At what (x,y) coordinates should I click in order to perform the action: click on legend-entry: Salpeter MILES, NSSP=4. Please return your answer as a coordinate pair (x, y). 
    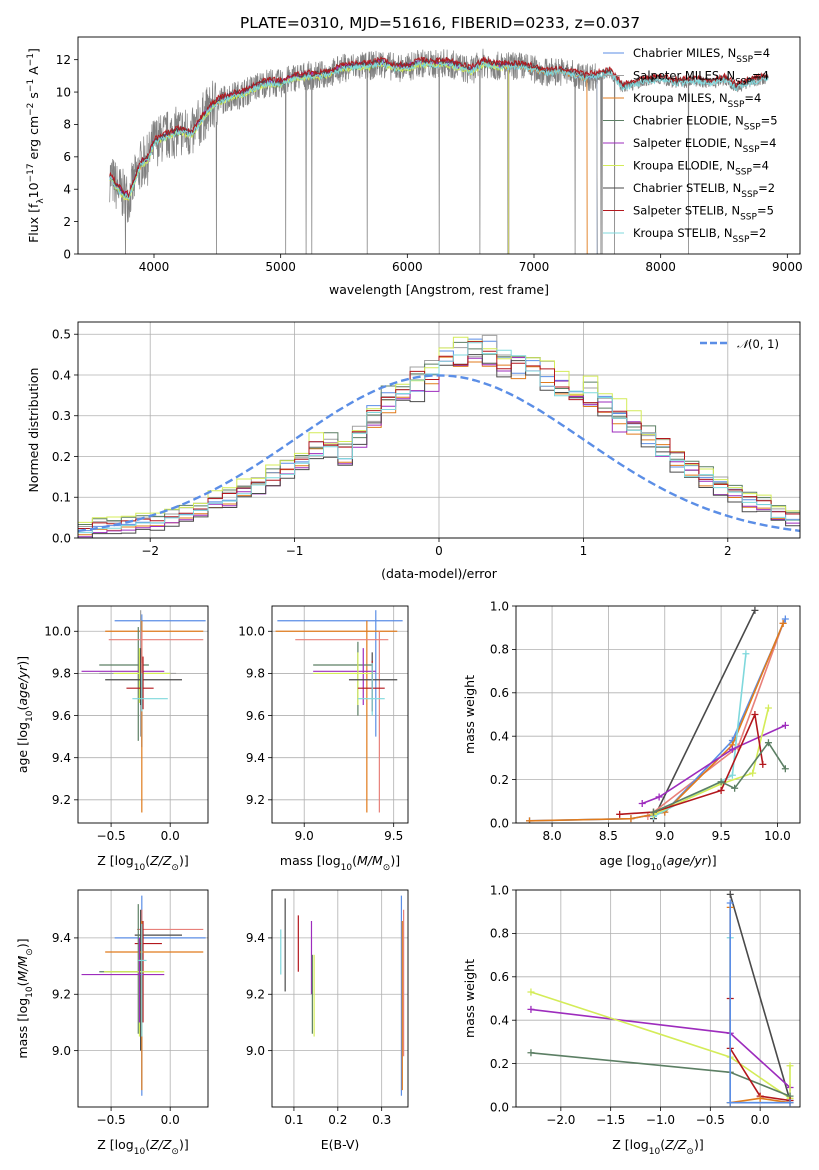
    Looking at the image, I should click on (701, 78).